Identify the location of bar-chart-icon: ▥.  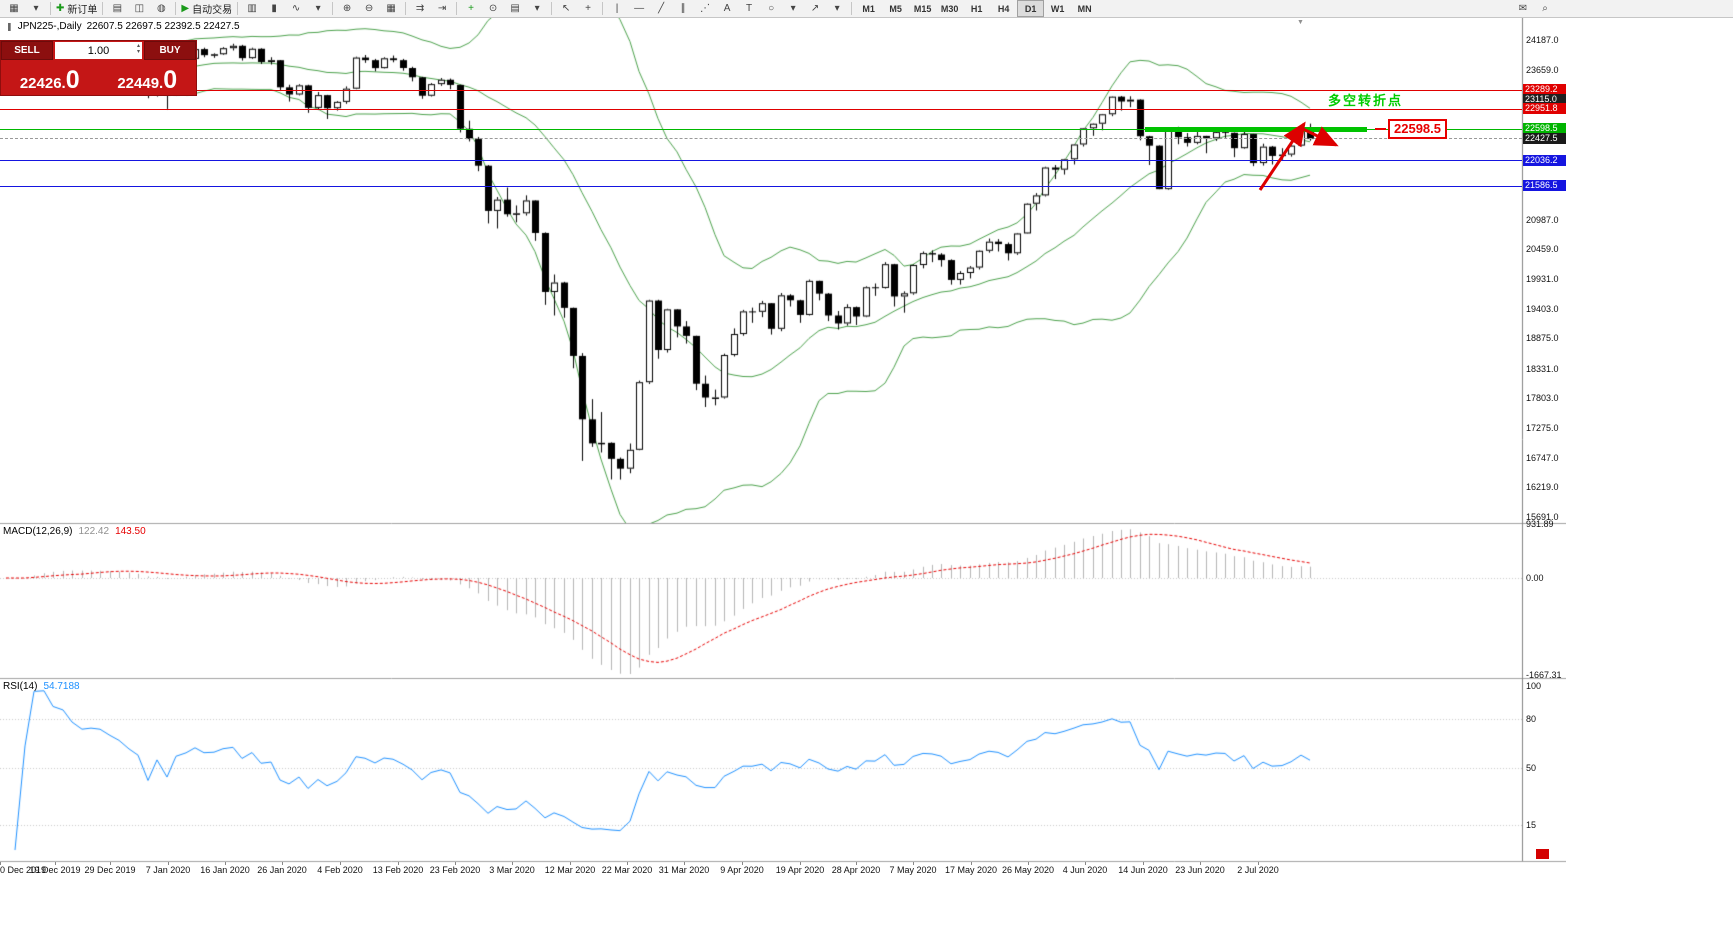
(252, 8).